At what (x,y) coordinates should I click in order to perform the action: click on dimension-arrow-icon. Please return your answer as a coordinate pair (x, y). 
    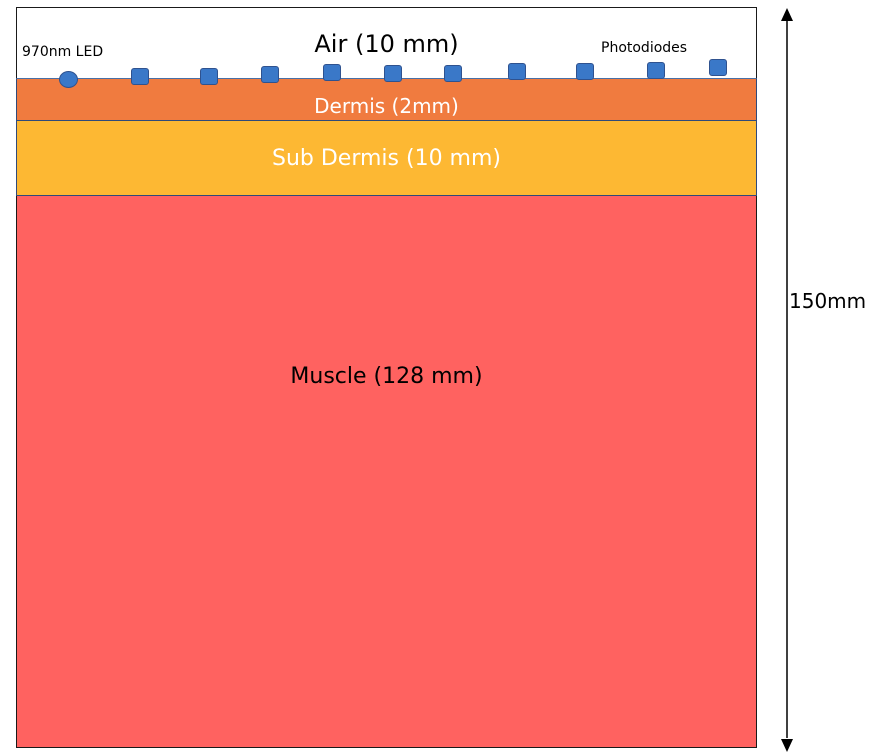
    Looking at the image, I should click on (787, 380).